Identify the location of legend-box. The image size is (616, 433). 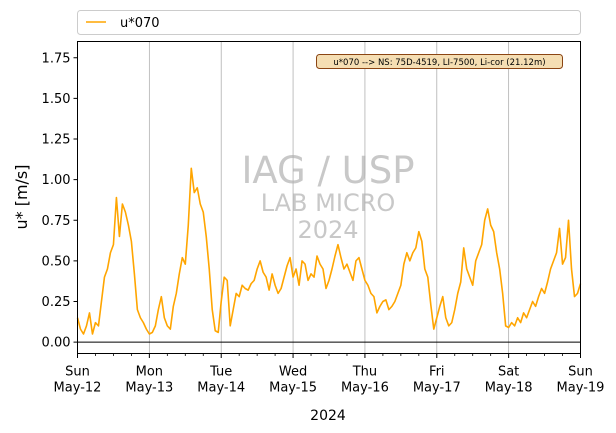
(329, 22).